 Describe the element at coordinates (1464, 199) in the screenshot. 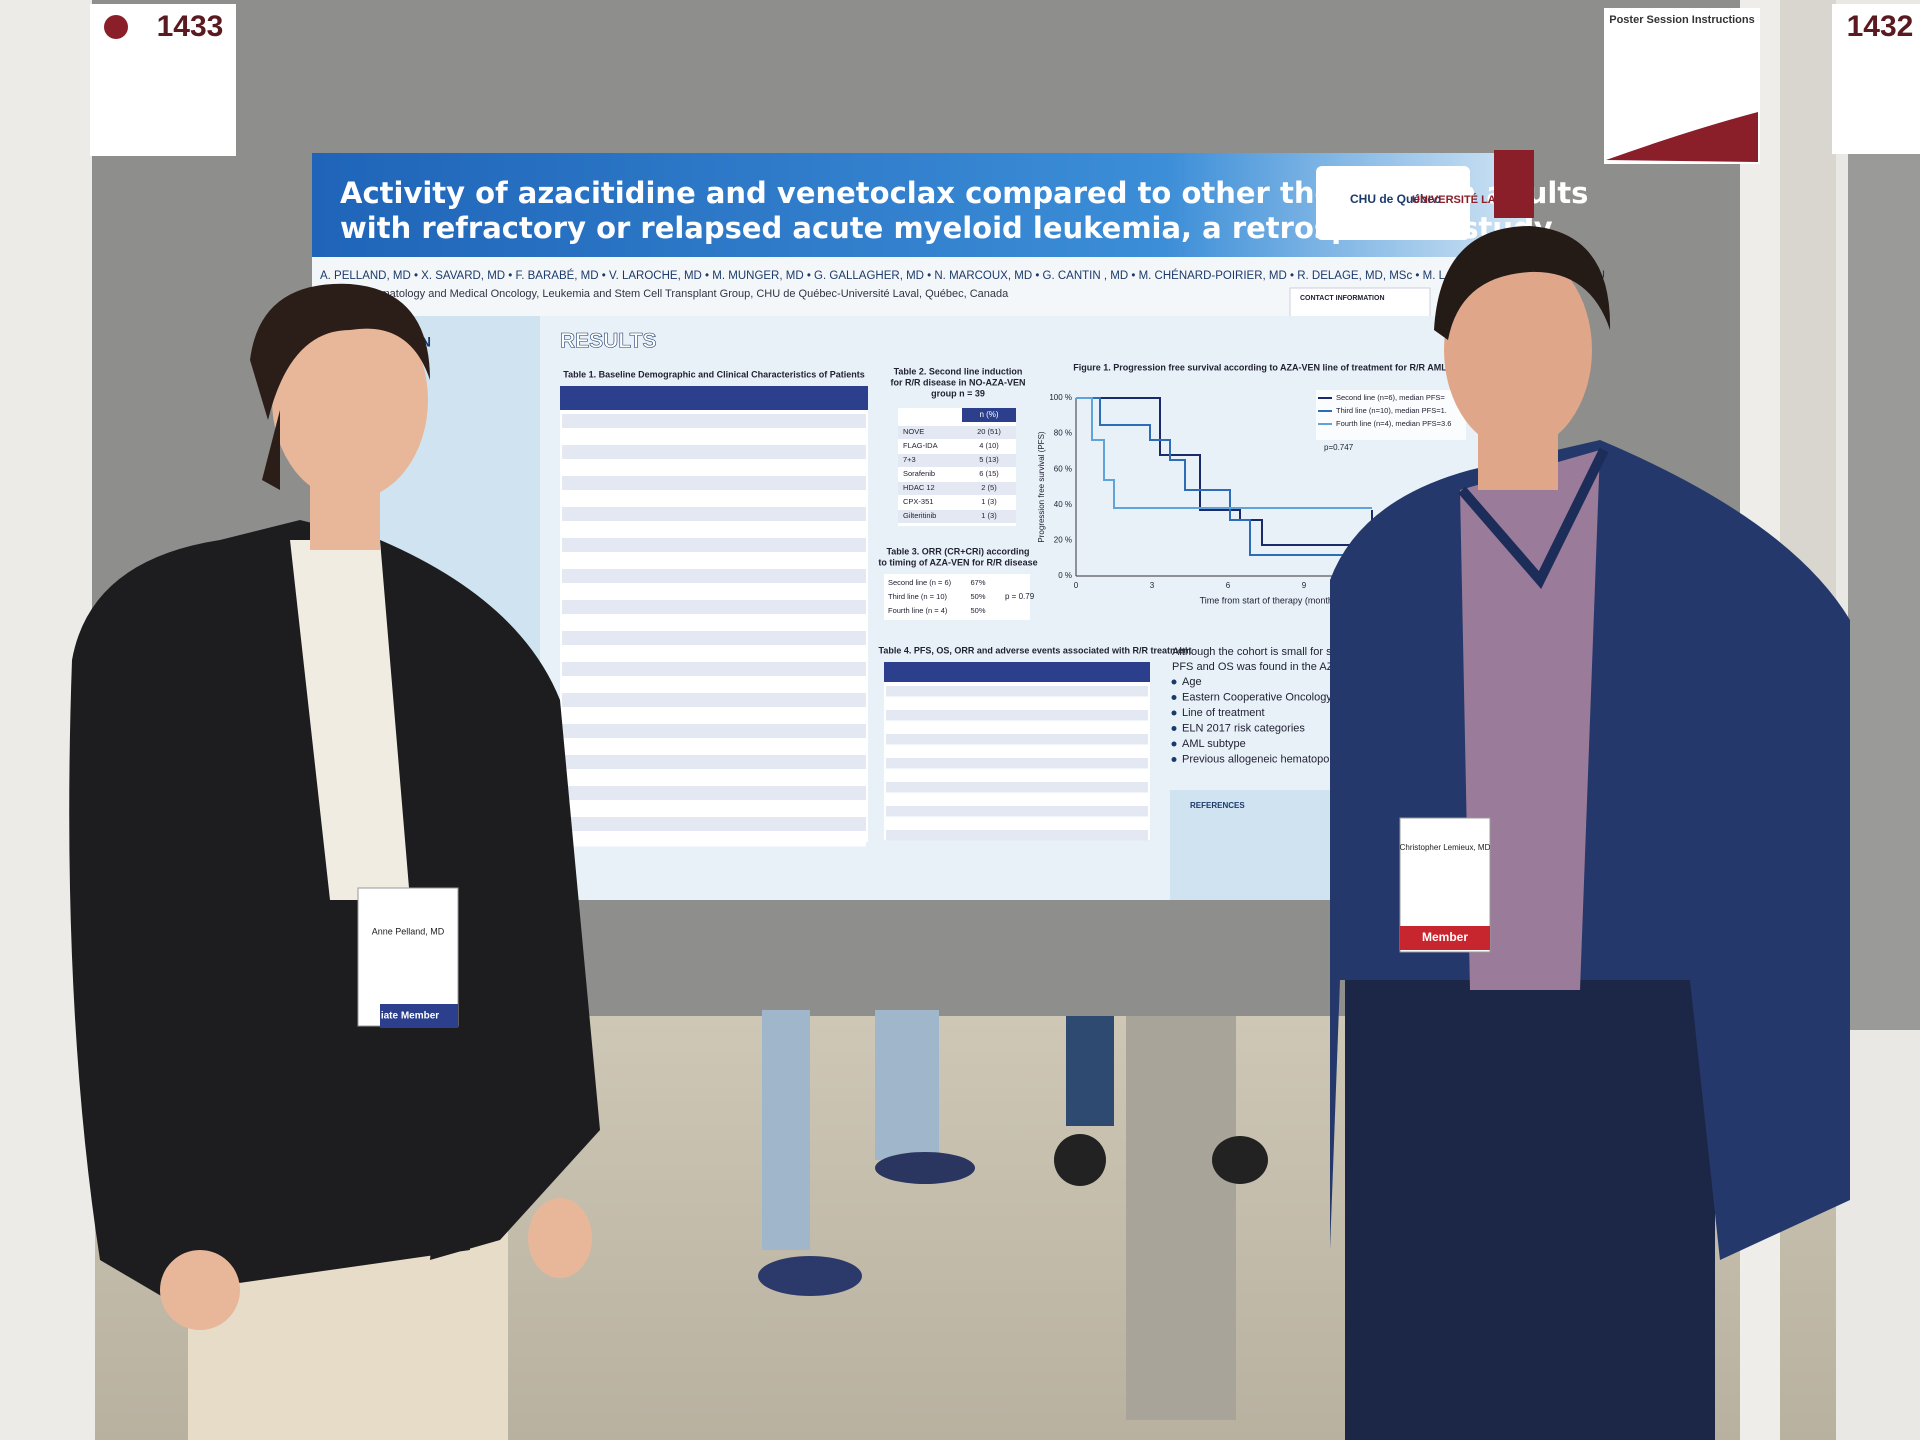

I see `logo-text: UNIVERSITÉ LAVAL` at that location.